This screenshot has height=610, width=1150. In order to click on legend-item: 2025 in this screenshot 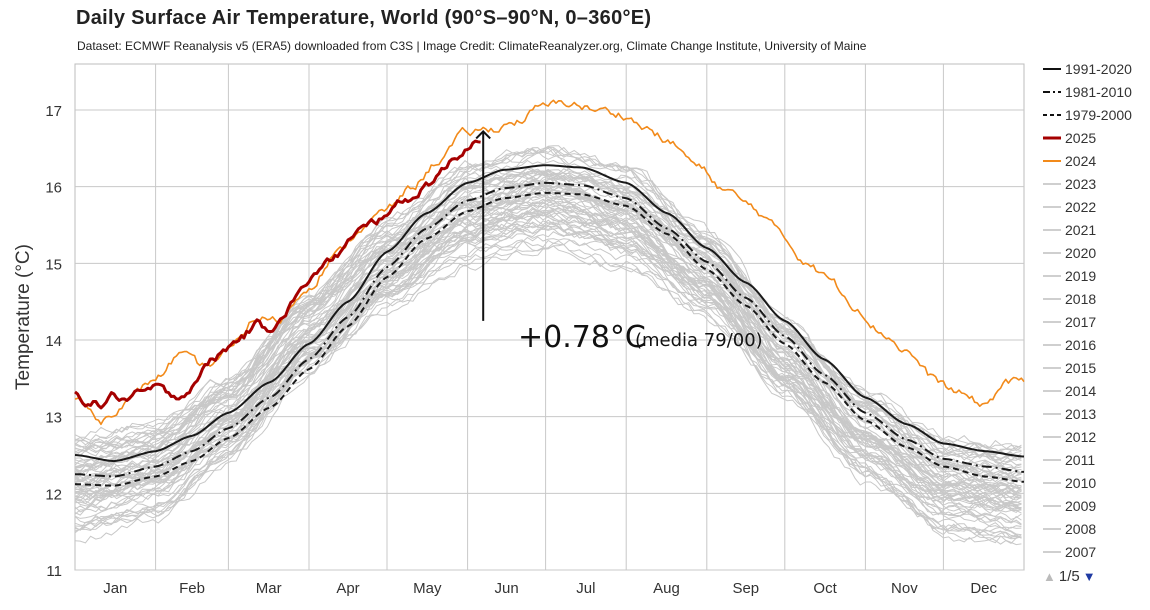, I will do `click(1095, 137)`.